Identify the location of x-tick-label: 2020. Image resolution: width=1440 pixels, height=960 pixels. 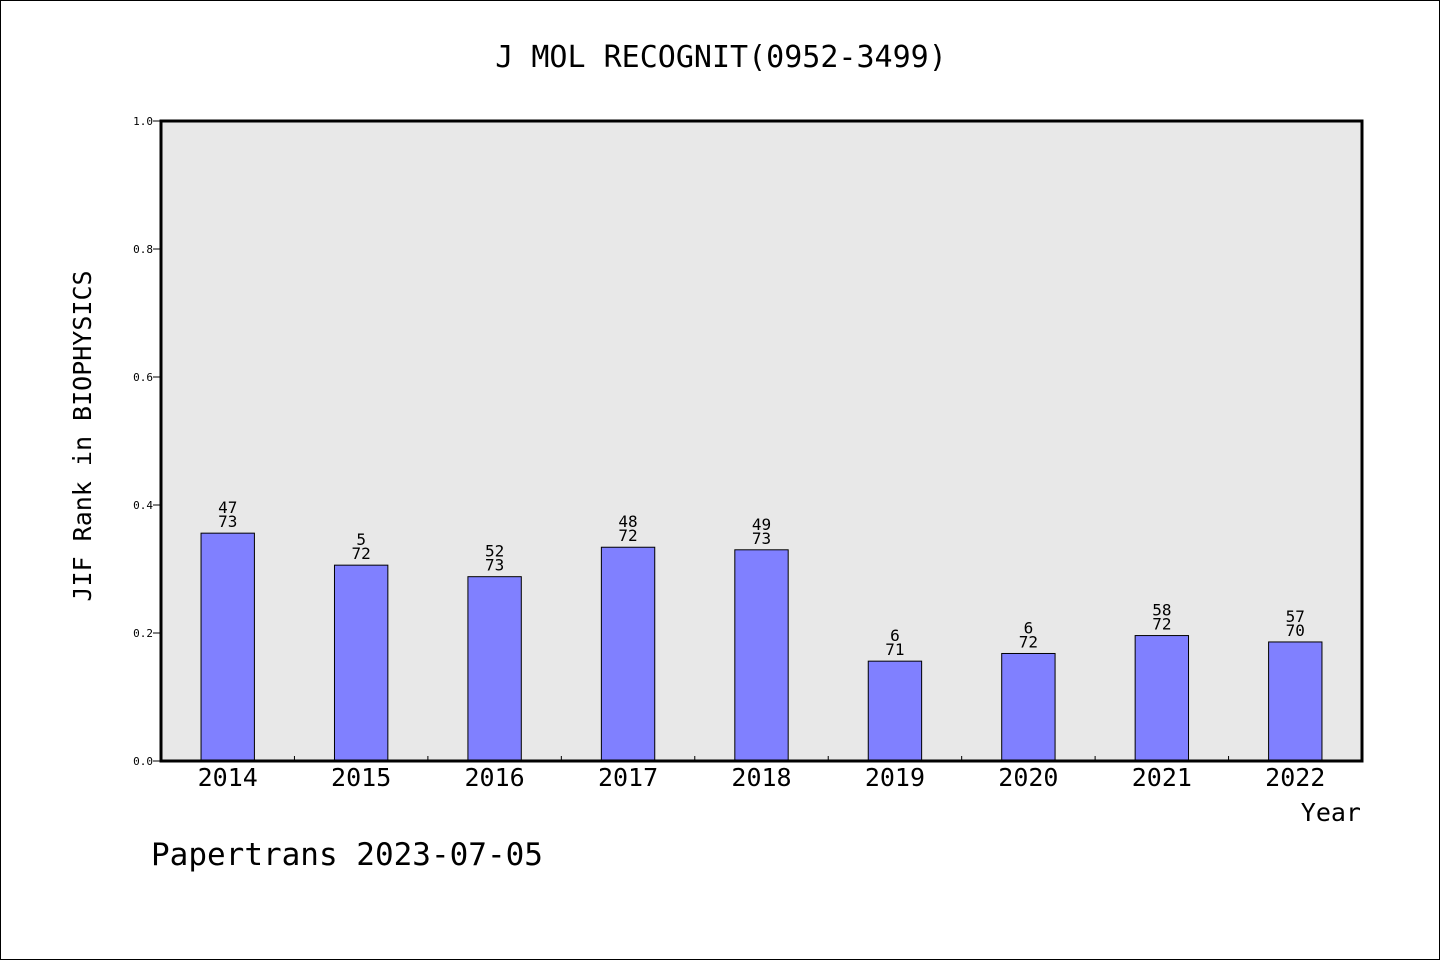
(1028, 777).